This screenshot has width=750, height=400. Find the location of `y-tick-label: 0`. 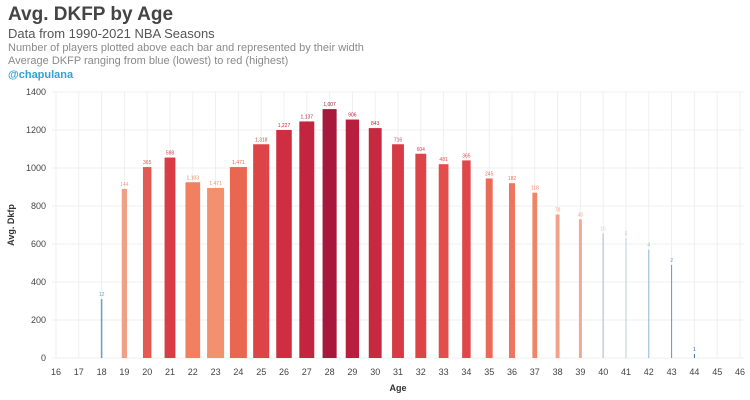

y-tick-label: 0 is located at coordinates (43, 358).